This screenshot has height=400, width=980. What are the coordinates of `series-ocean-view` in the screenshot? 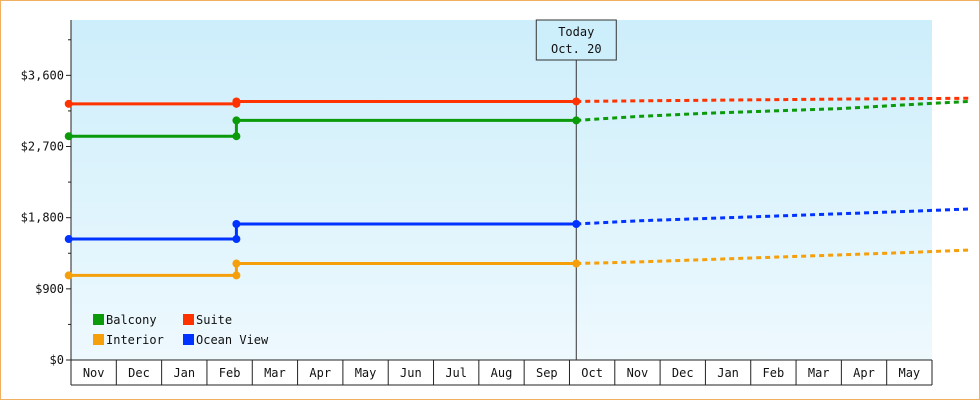 It's located at (516, 225).